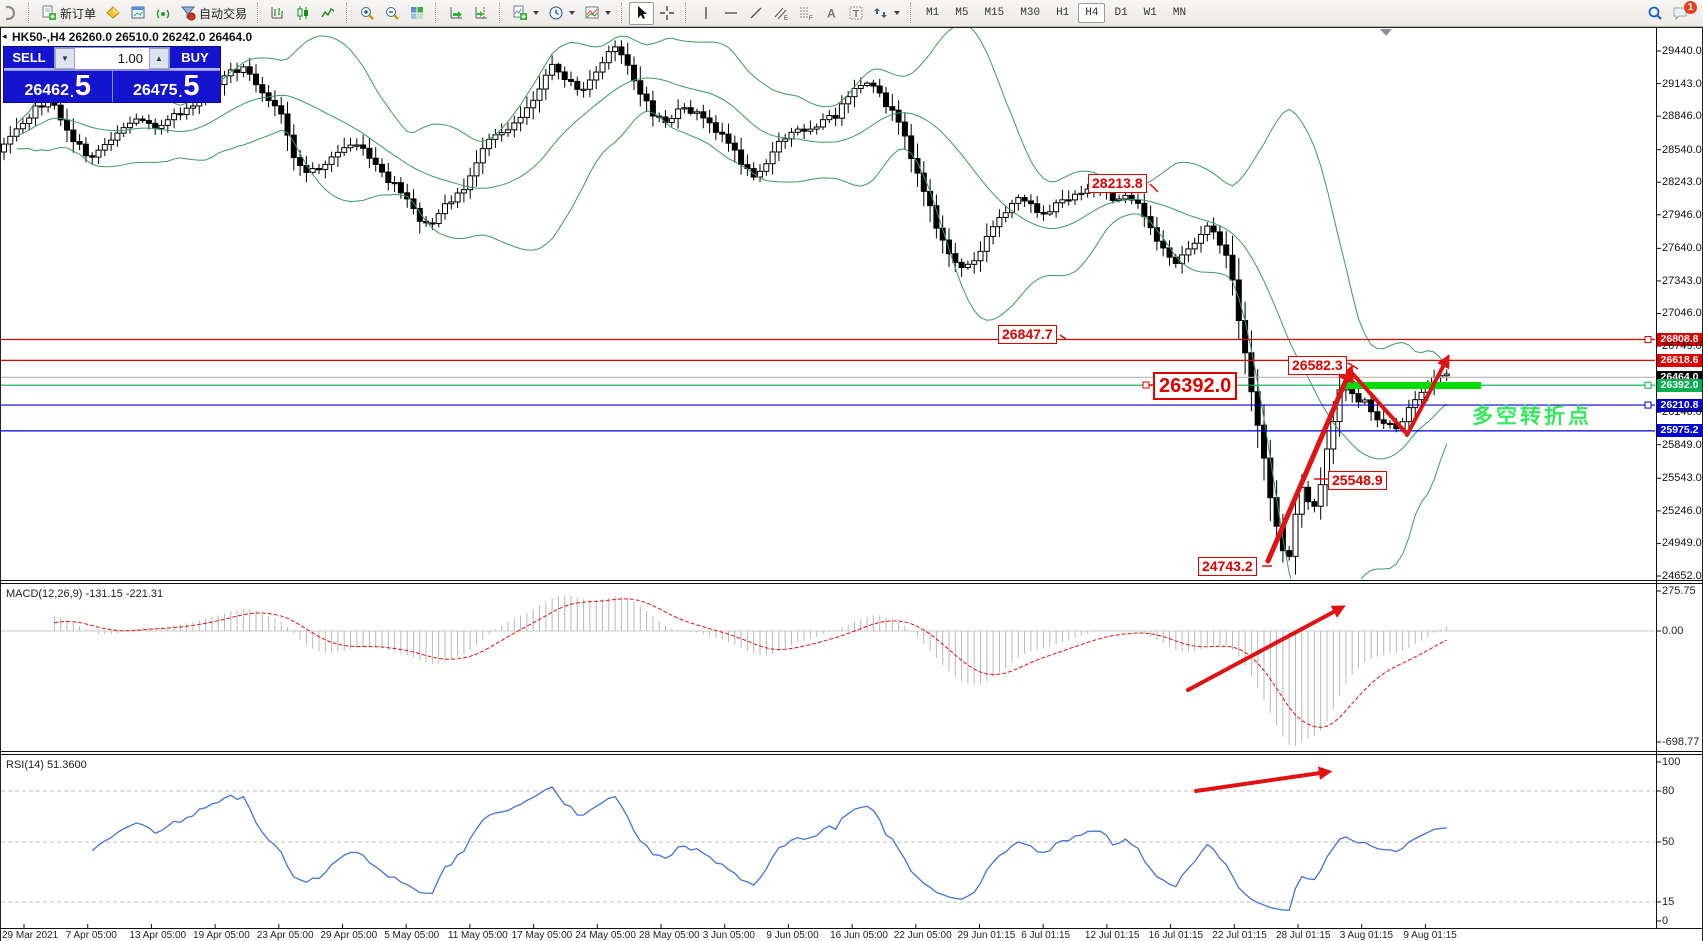 The width and height of the screenshot is (1703, 941). I want to click on price-annotation-26847.7: 26847.7, so click(1027, 335).